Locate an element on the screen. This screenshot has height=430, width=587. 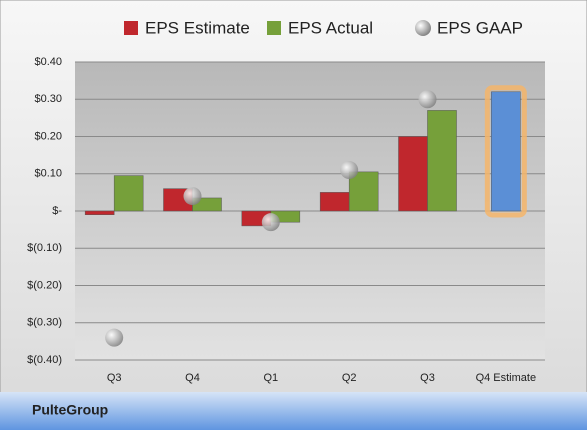
y-tick-label: $(0.10) is located at coordinates (44, 248).